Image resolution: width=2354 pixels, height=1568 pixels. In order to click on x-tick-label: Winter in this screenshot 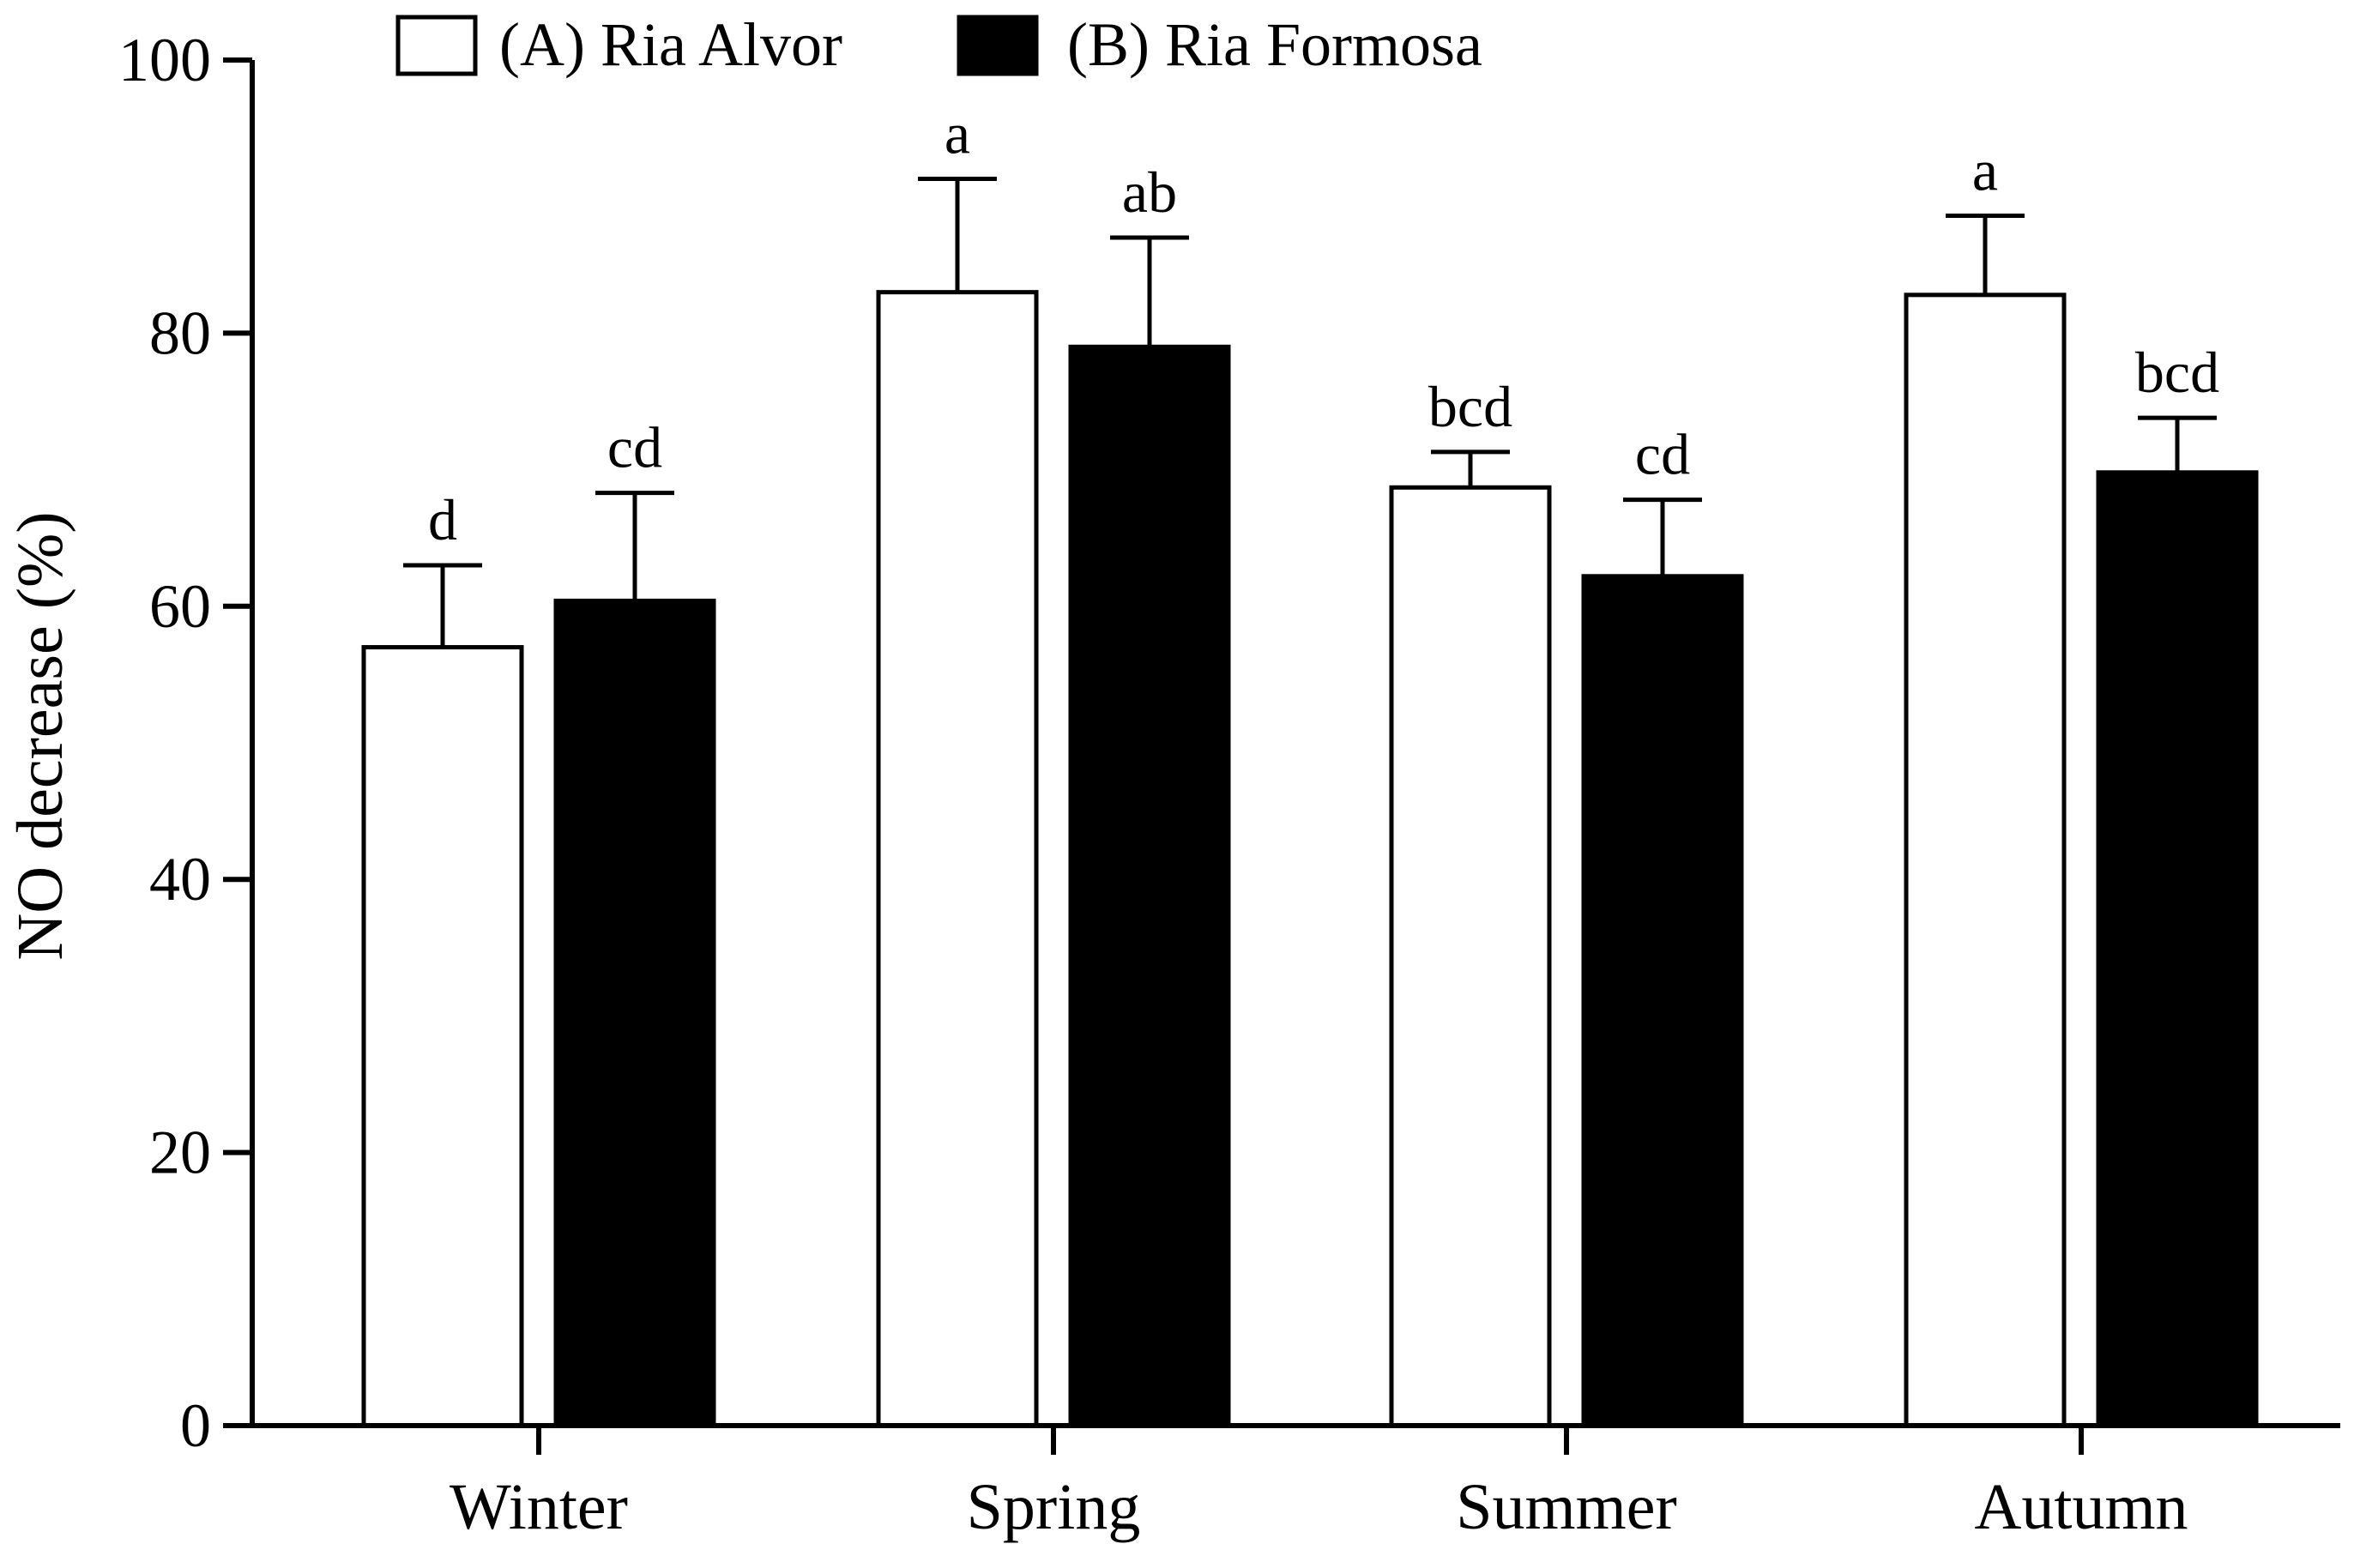, I will do `click(539, 1507)`.